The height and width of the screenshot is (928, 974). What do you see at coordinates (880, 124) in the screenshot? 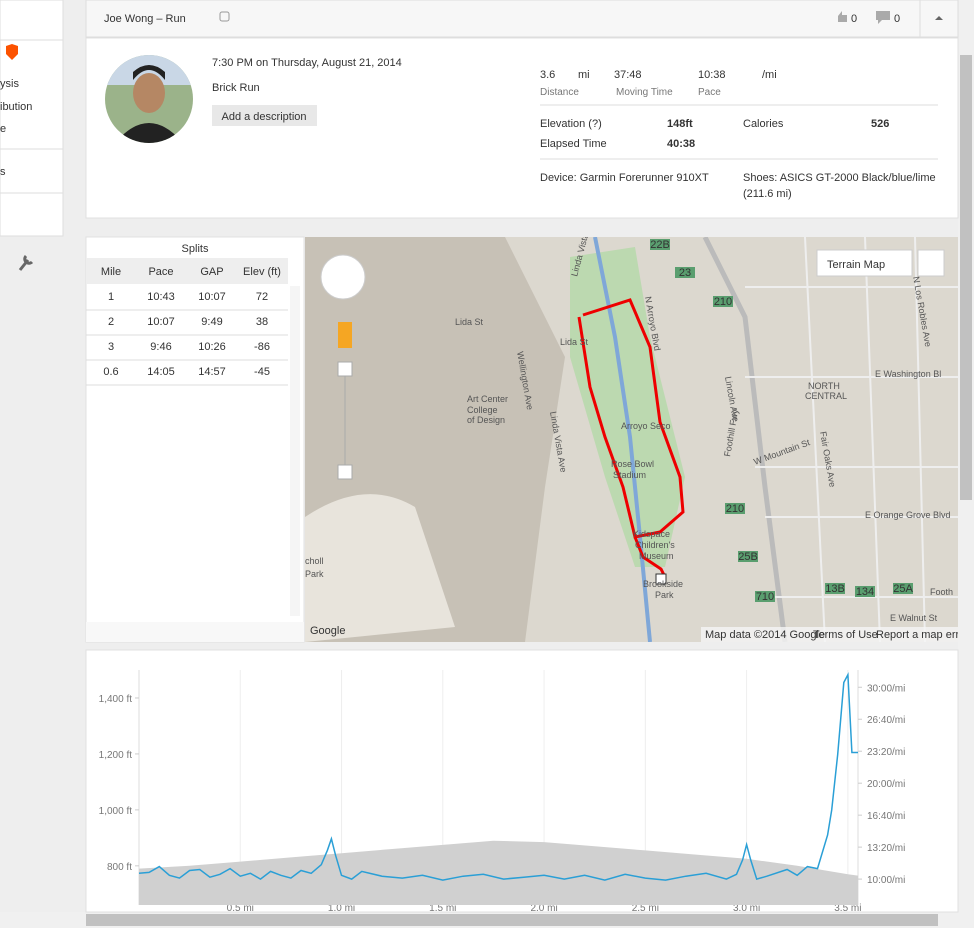
I see `calories-value: 526` at bounding box center [880, 124].